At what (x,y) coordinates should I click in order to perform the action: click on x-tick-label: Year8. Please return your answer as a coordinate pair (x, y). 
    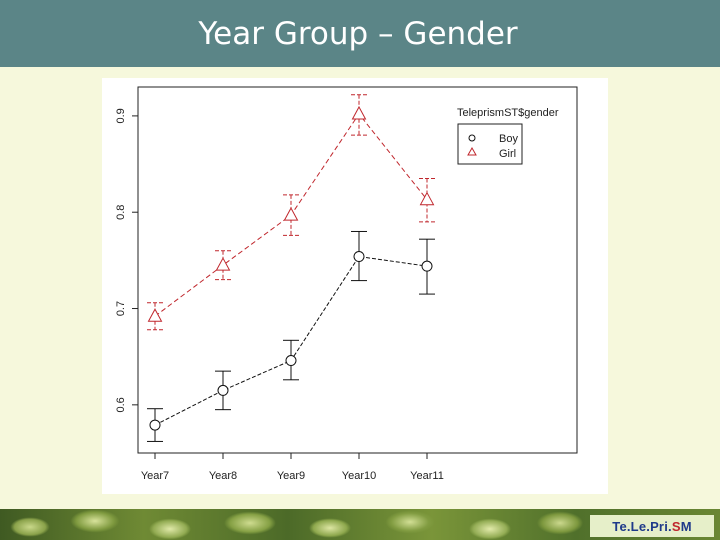
    Looking at the image, I should click on (223, 476).